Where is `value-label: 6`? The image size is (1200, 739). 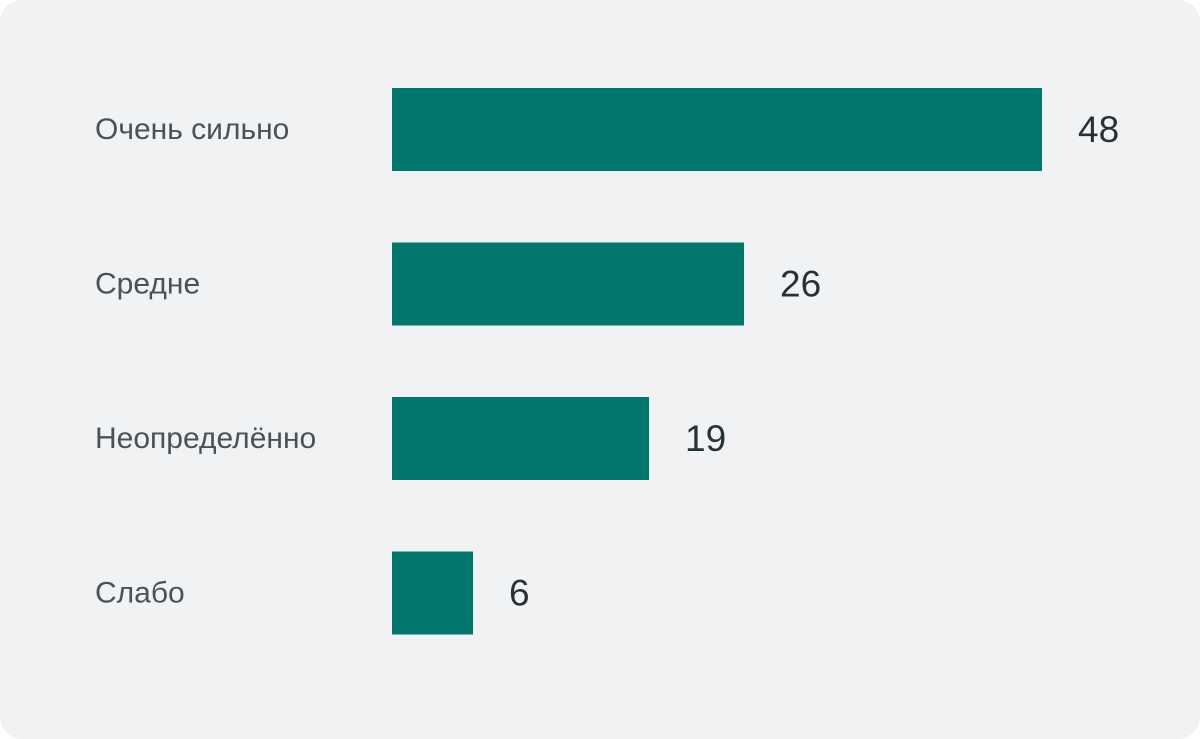 value-label: 6 is located at coordinates (519, 593).